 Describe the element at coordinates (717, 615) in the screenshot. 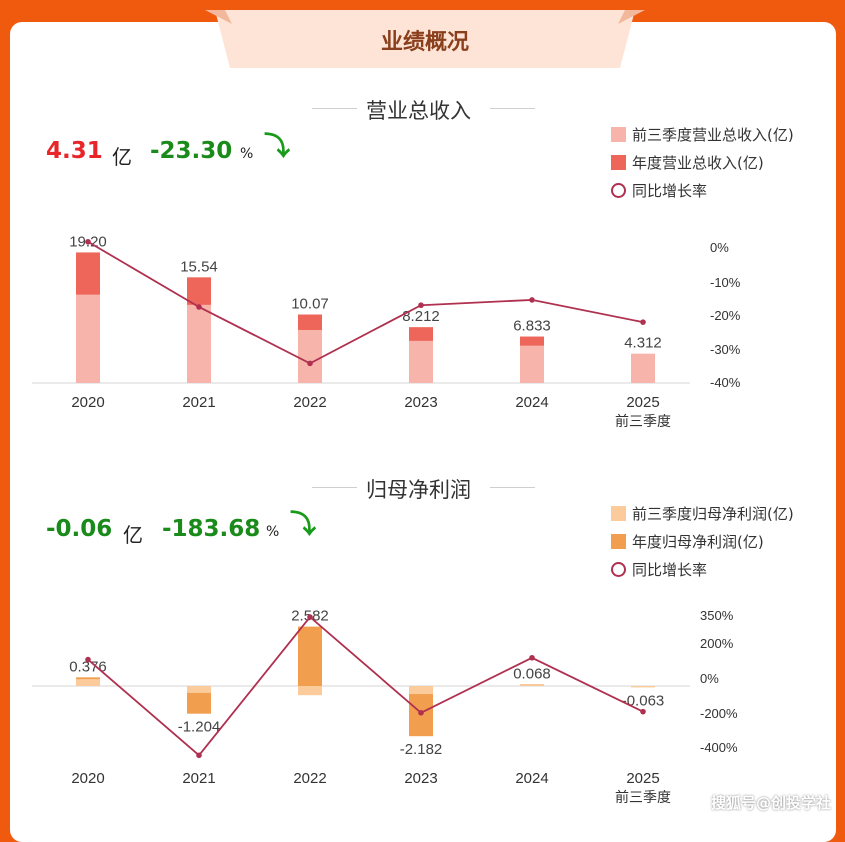

I see `y2-tick-label: 350%` at that location.